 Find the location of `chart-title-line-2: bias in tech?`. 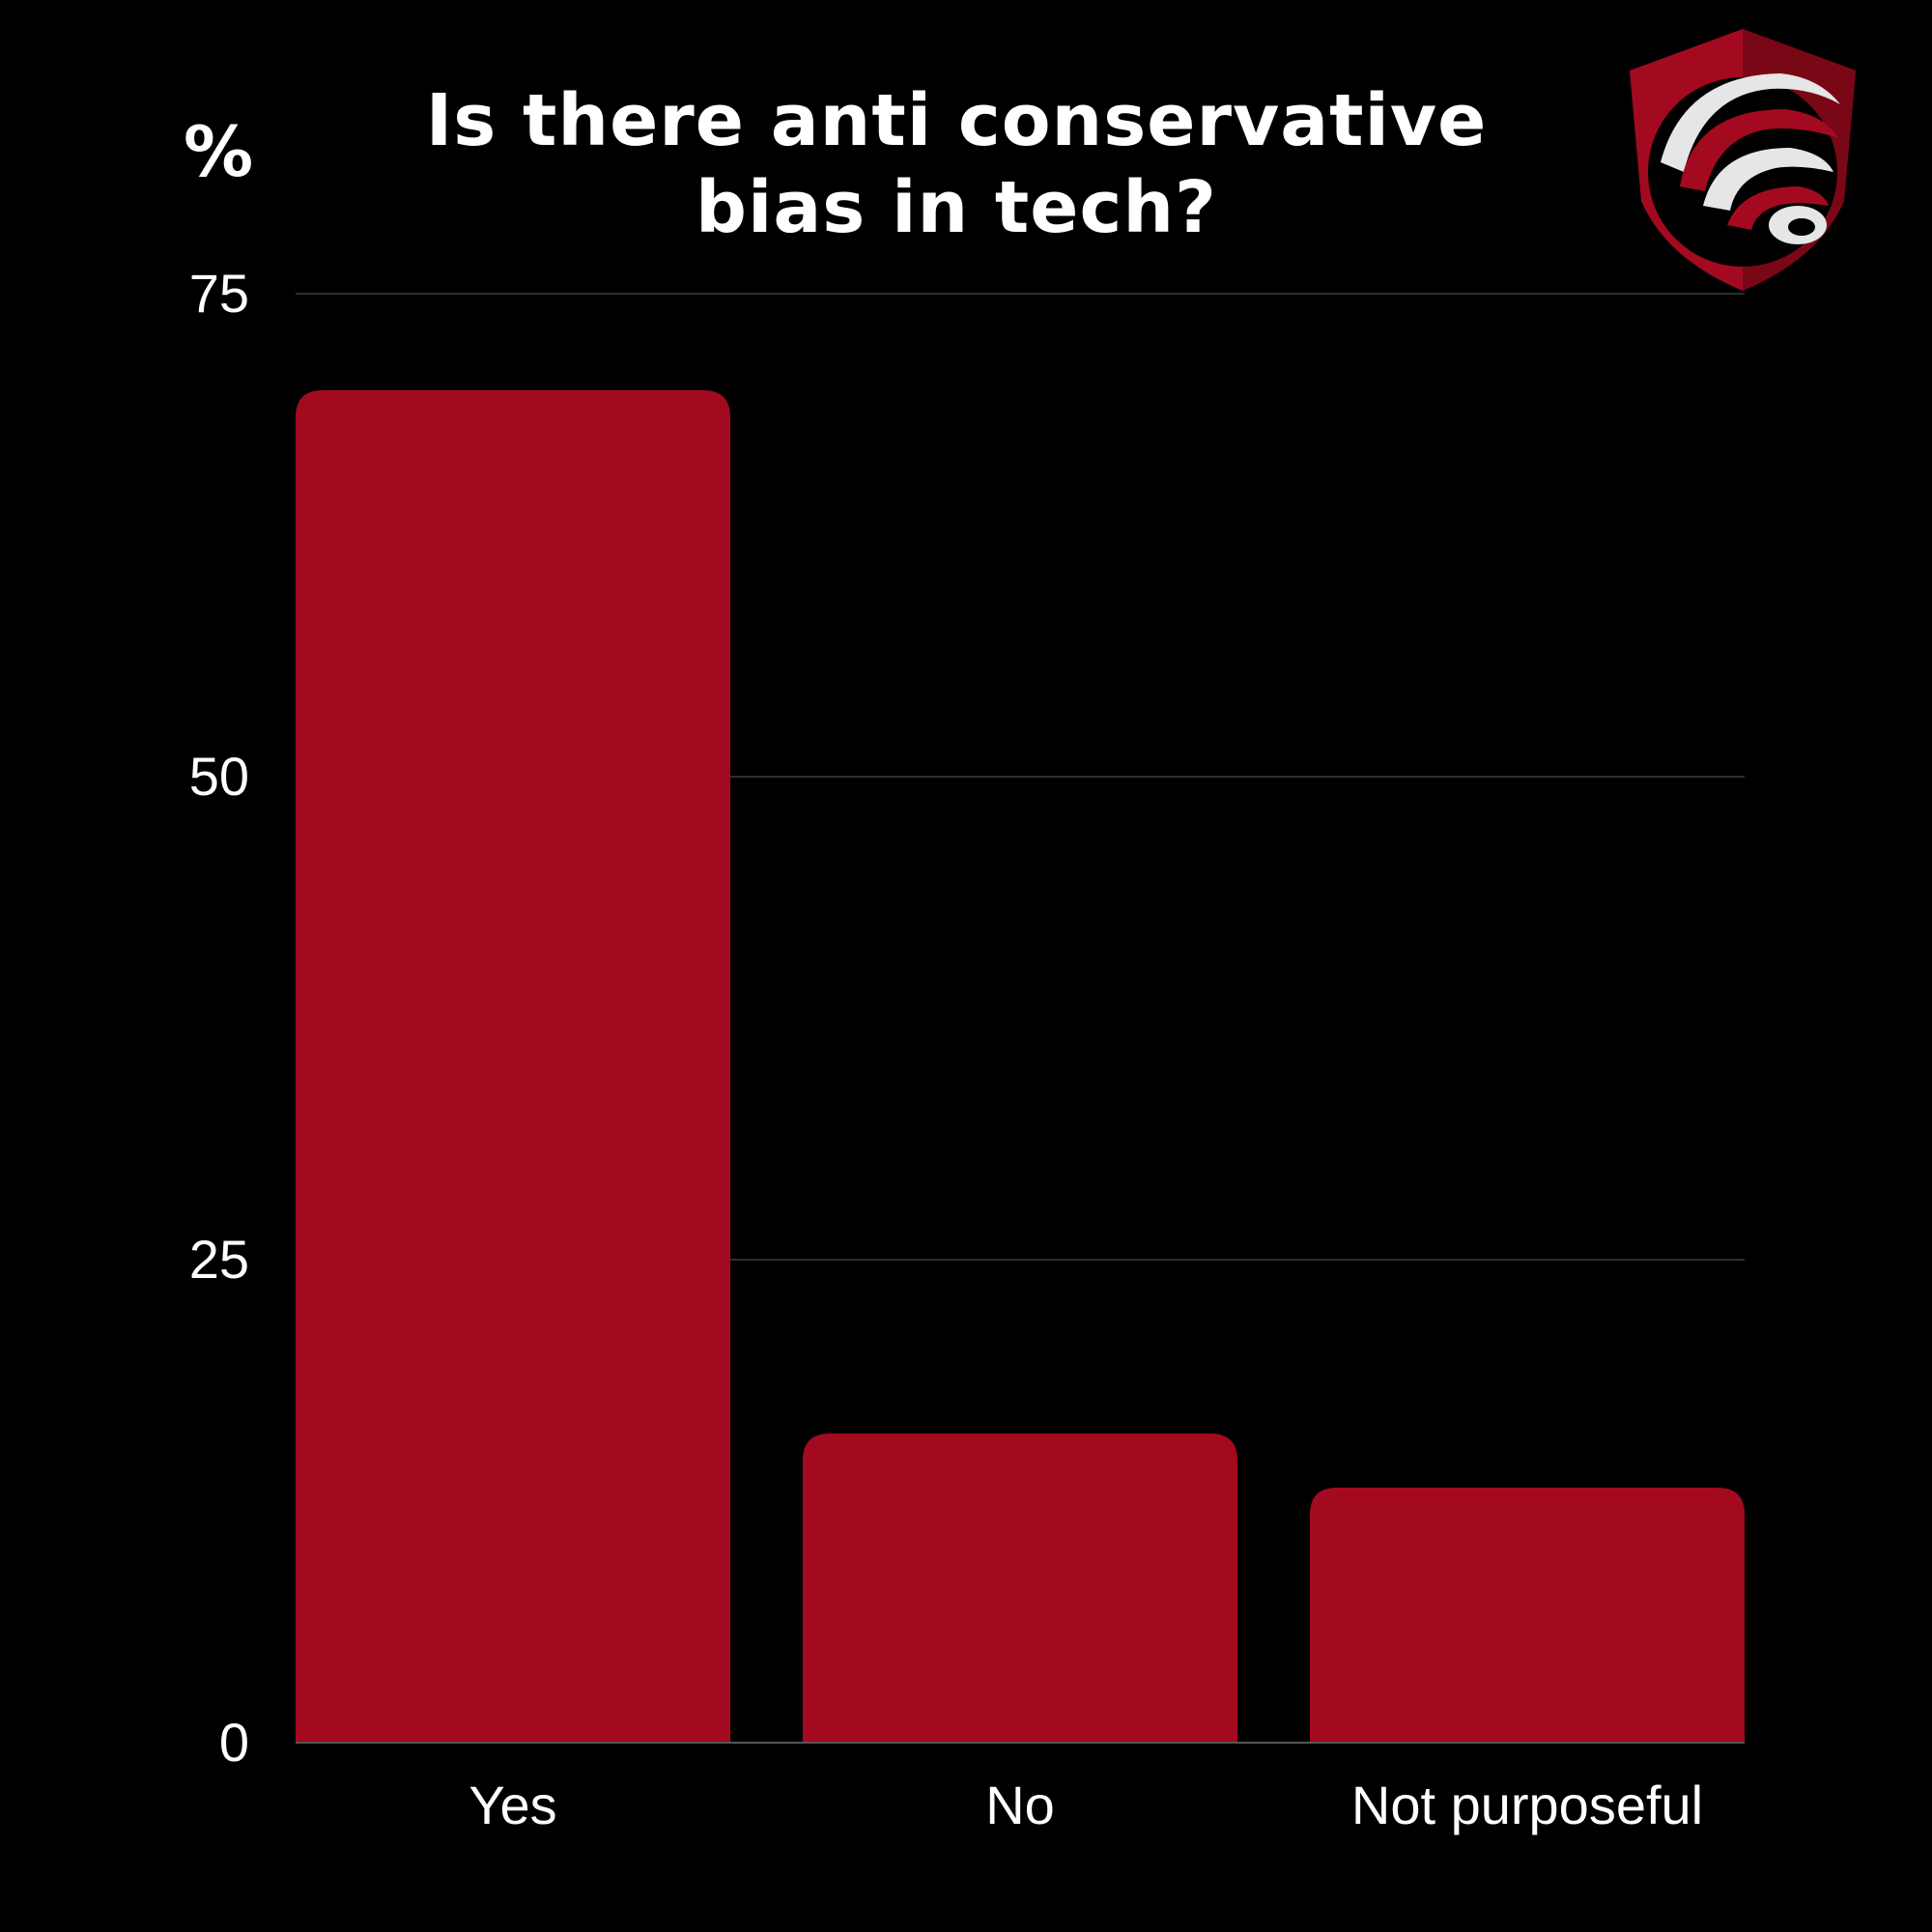

chart-title-line-2: bias in tech? is located at coordinates (956, 207).